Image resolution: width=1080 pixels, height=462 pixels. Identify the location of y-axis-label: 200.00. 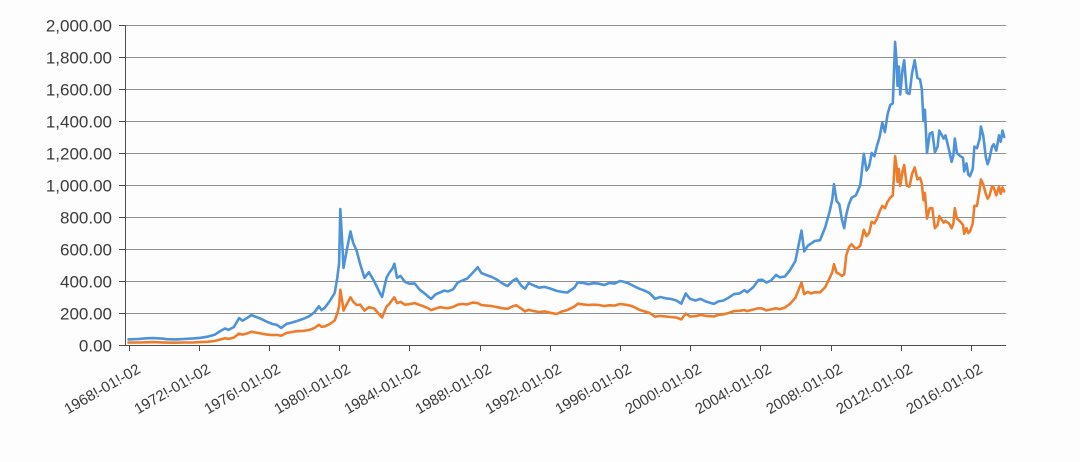
(86, 313).